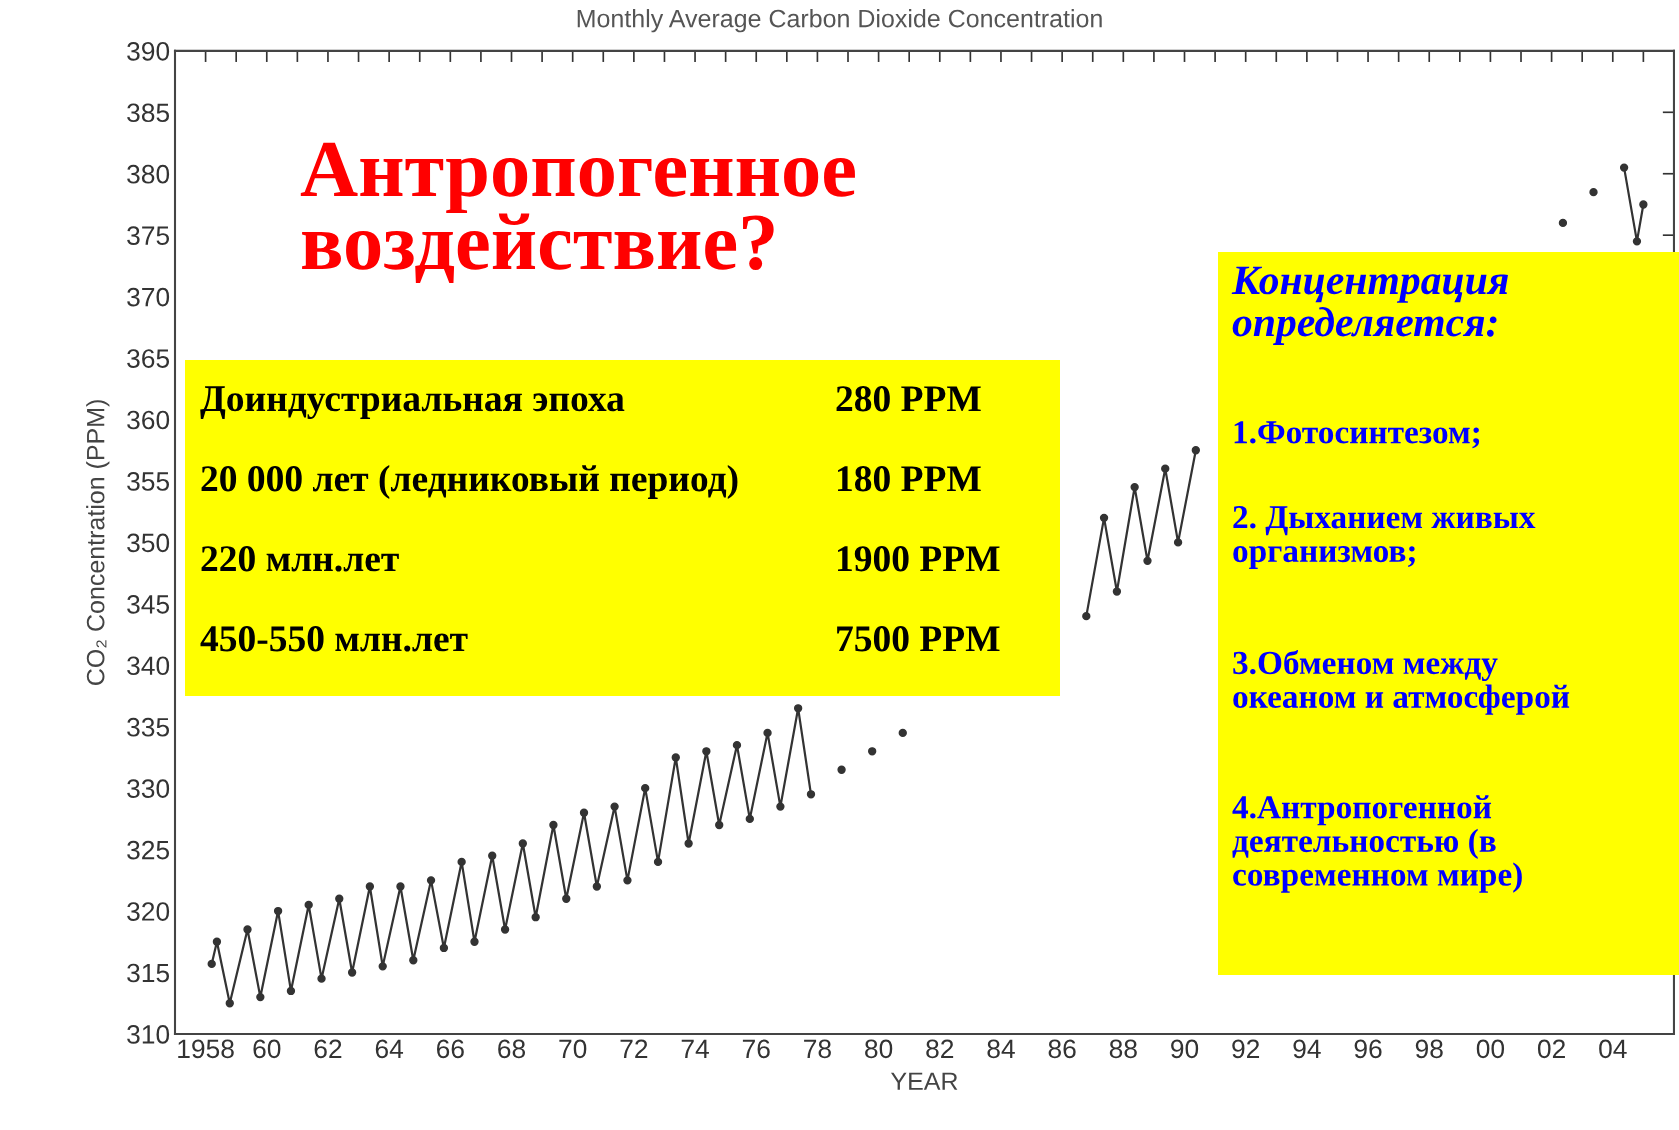 The image size is (1679, 1130). What do you see at coordinates (1062, 1049) in the screenshot?
I see `x-tick-label: 86` at bounding box center [1062, 1049].